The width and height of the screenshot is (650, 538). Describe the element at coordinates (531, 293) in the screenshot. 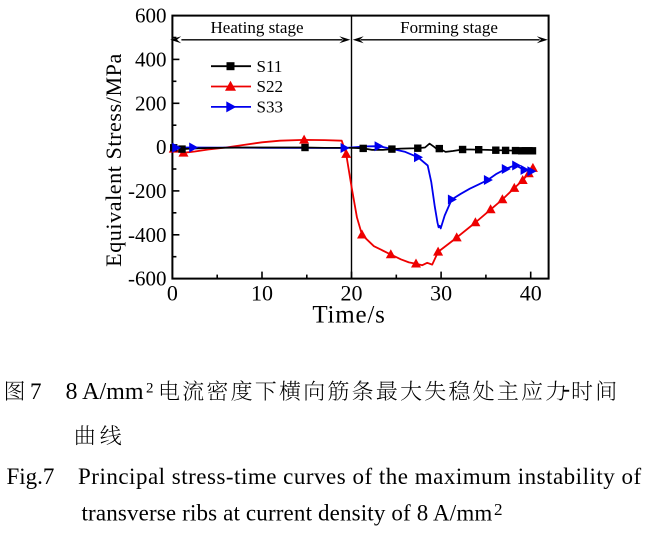

I see `svg-text: 40` at that location.